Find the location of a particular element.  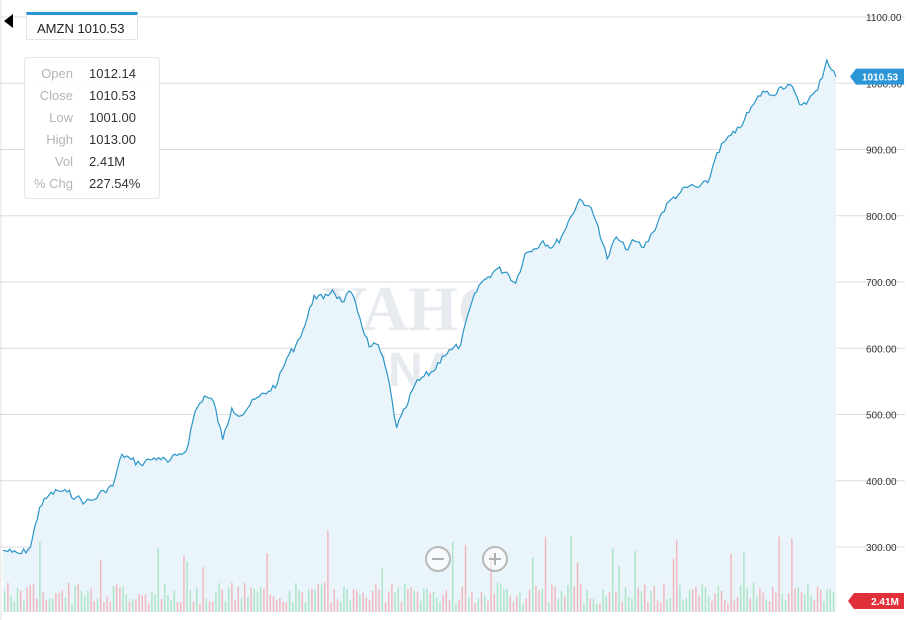

back-arrow-icon is located at coordinates (8, 21).